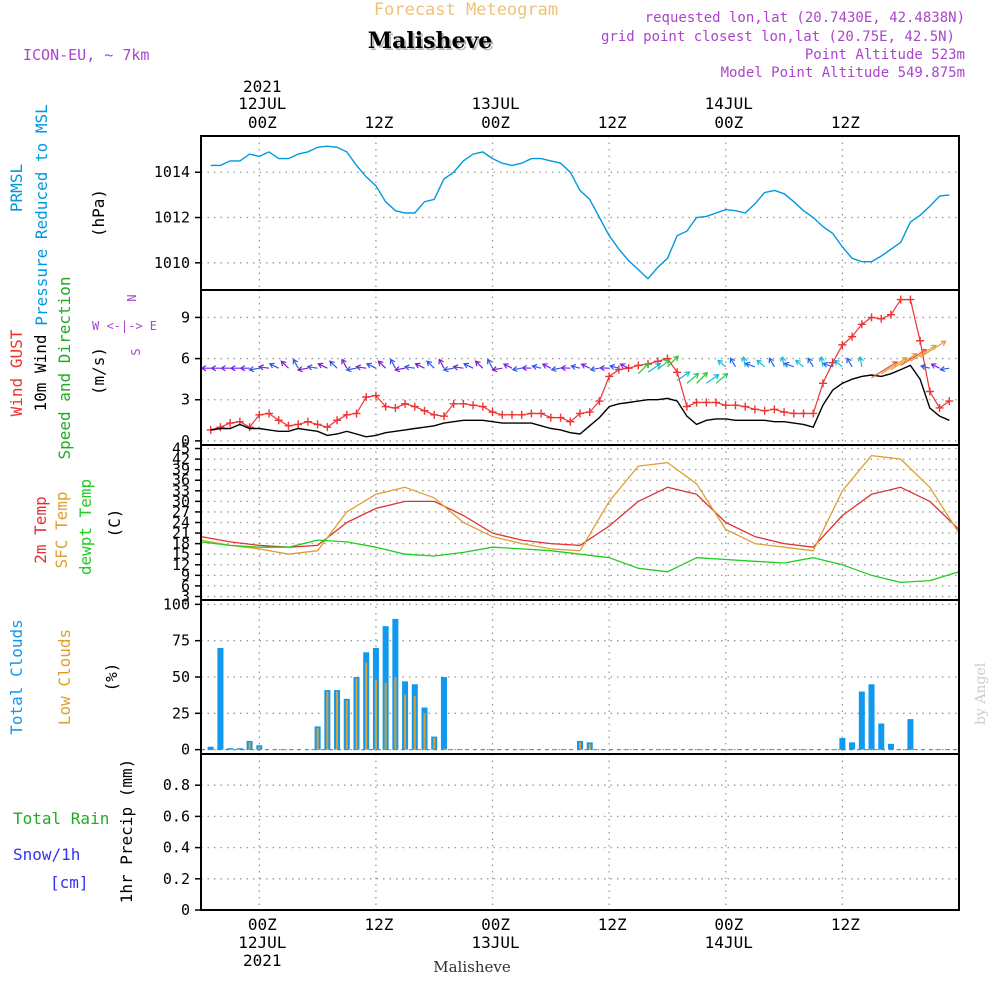 This screenshot has width=1000, height=1000. What do you see at coordinates (176, 785) in the screenshot?
I see `y-tick-label: 0.8` at bounding box center [176, 785].